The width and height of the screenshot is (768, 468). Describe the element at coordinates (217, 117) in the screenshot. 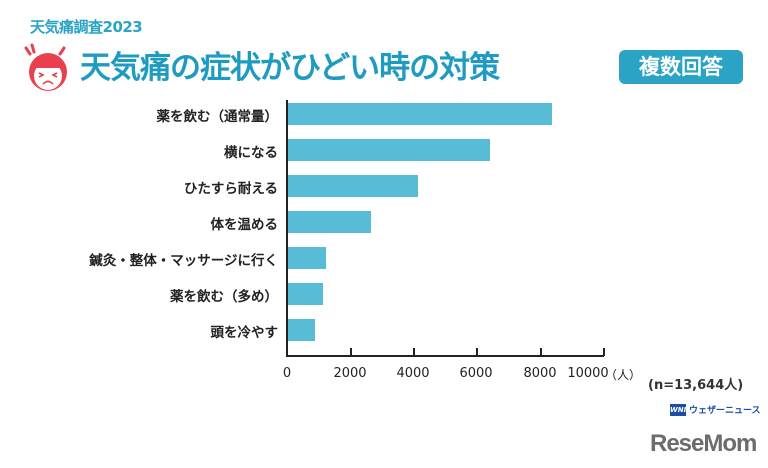

I see `category-label: 薬を飲む（通常量）` at that location.